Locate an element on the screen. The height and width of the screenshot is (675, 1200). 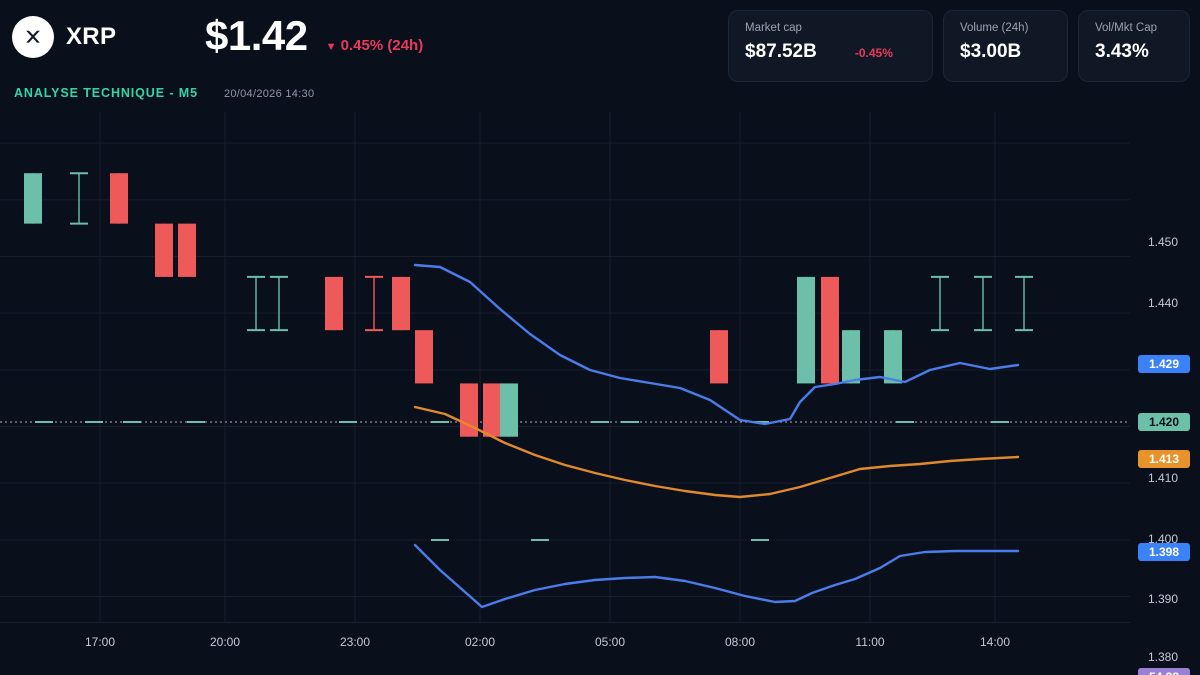
price-axis-tick: 1.410 is located at coordinates (1163, 478).